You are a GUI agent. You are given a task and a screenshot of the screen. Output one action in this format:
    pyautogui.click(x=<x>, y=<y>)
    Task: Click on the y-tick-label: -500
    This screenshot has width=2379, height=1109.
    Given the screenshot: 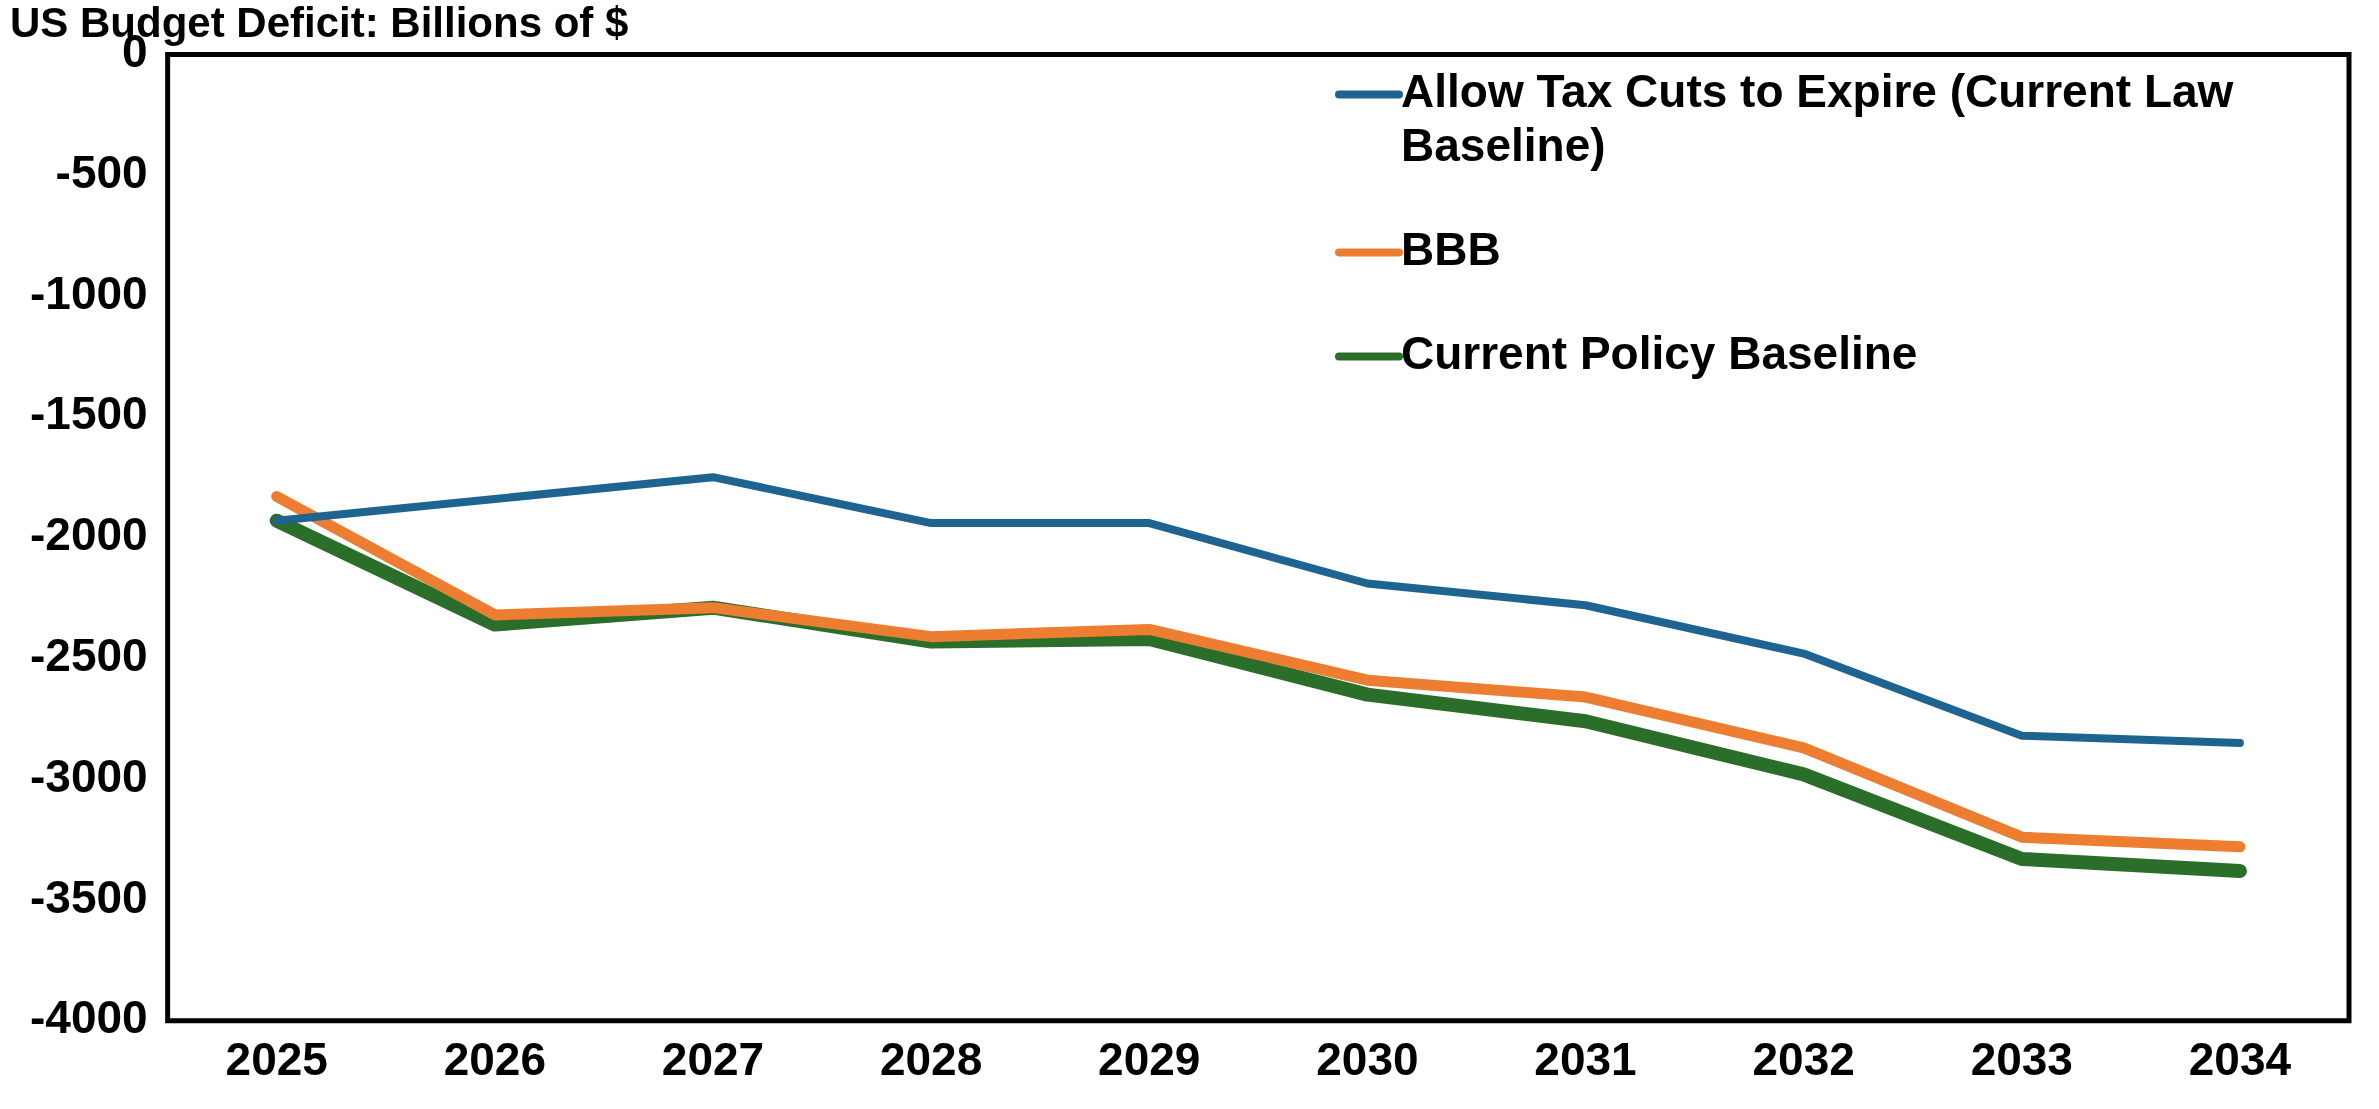 What is the action you would take?
    pyautogui.click(x=101, y=171)
    